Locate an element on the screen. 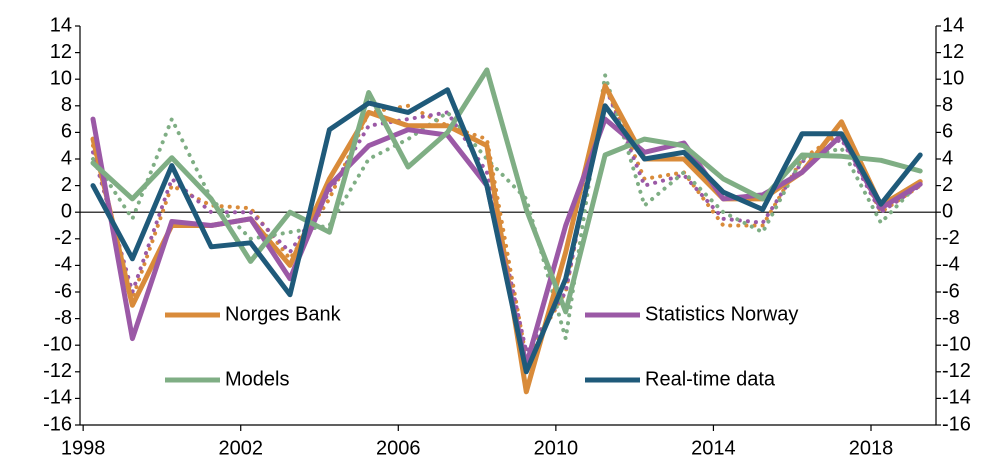 This screenshot has width=996, height=473. x-tick-label: 2010 is located at coordinates (556, 448).